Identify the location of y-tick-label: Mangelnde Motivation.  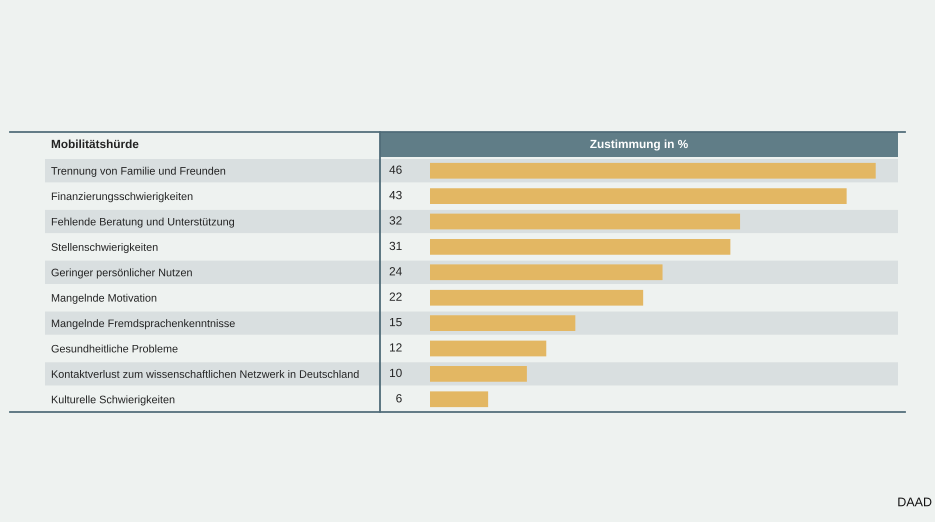
(104, 299).